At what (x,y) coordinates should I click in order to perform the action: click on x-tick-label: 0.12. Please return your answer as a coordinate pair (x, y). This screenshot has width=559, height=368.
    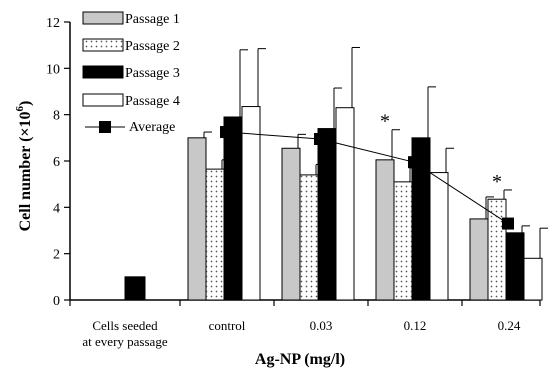
    Looking at the image, I should click on (415, 325).